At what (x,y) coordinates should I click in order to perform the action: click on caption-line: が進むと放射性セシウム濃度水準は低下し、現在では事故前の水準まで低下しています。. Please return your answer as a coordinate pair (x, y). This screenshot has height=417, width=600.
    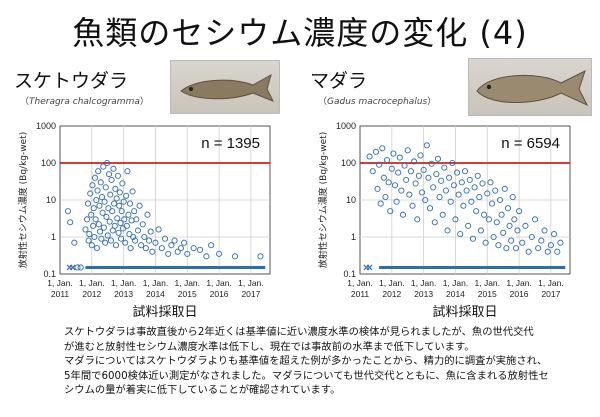
    Looking at the image, I should click on (269, 346).